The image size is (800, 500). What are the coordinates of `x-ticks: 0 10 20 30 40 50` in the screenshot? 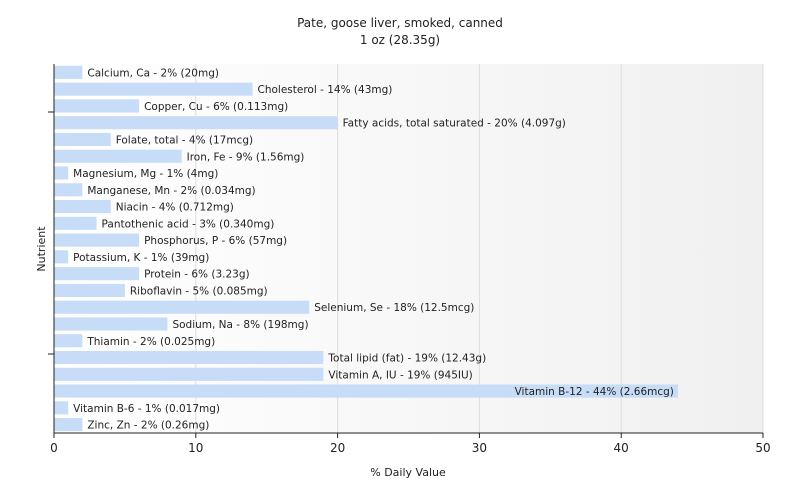 It's located at (410, 444).